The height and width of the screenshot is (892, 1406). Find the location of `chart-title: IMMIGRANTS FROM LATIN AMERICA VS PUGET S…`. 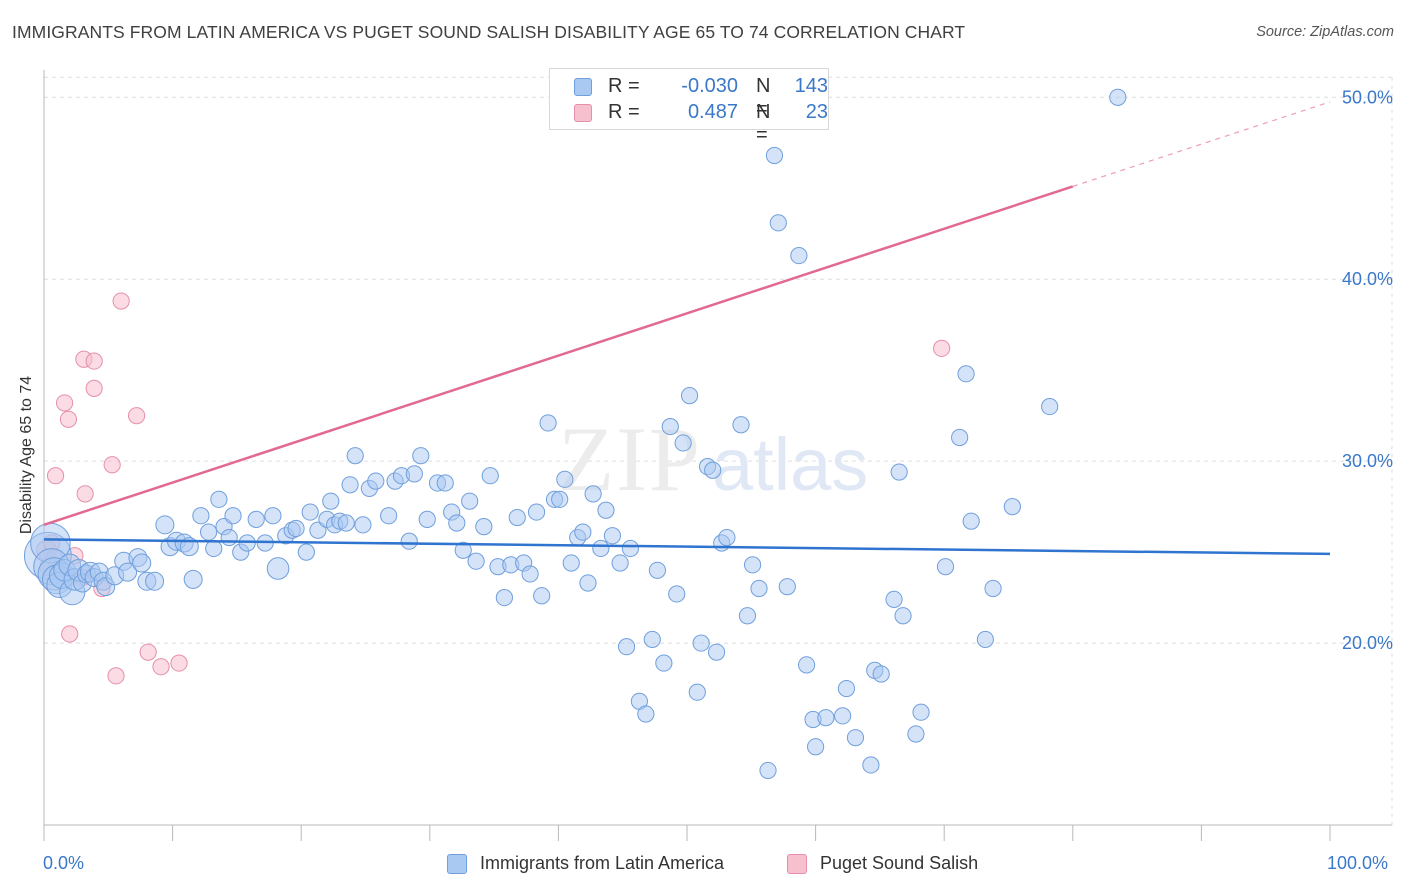

chart-title: IMMIGRANTS FROM LATIN AMERICA VS PUGET S… is located at coordinates (489, 32).